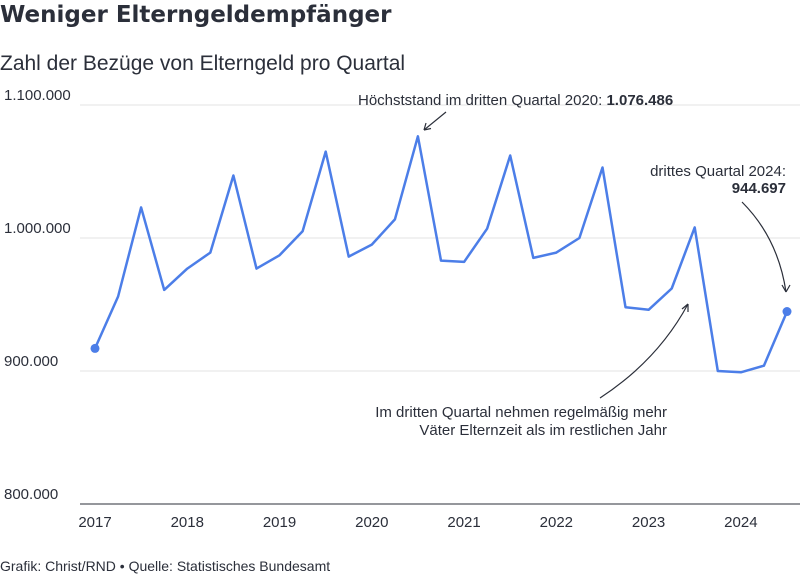 The height and width of the screenshot is (577, 800). What do you see at coordinates (37, 228) in the screenshot?
I see `y-tick-label: 1.000.000` at bounding box center [37, 228].